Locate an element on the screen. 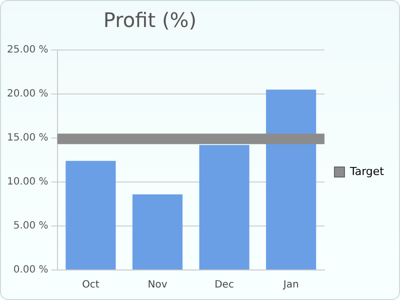 Image resolution: width=400 pixels, height=300 pixels. y-tick-label: 15.00 % is located at coordinates (27, 138).